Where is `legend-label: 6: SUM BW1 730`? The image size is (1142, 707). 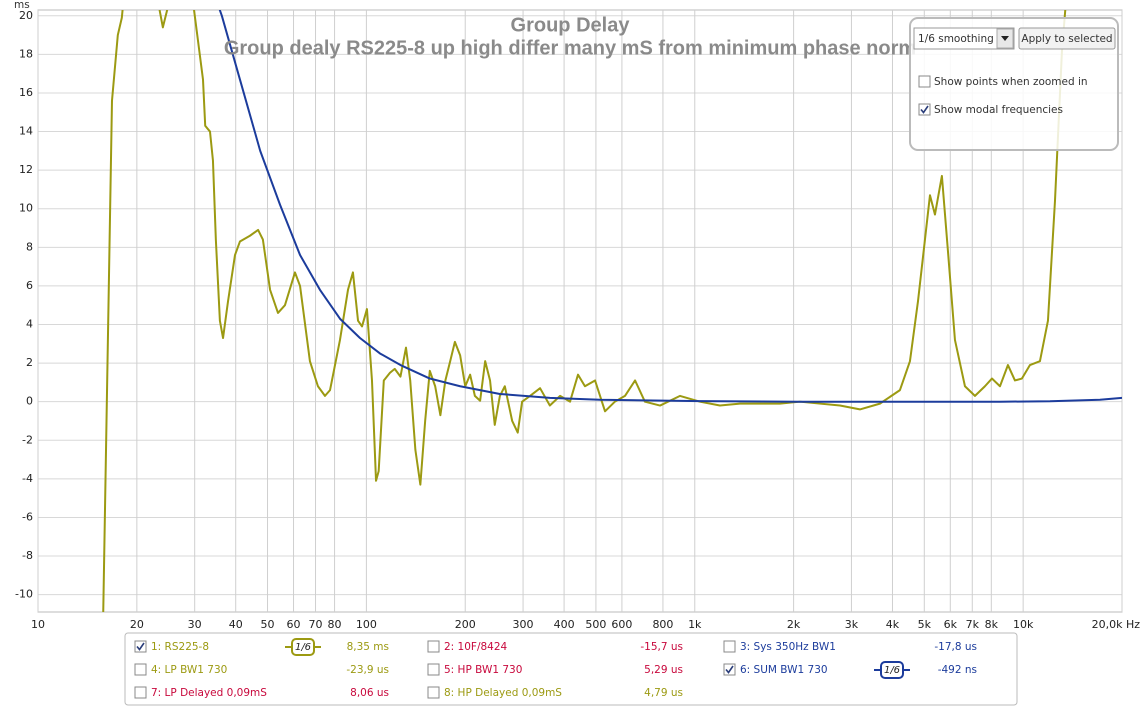 legend-label: 6: SUM BW1 730 is located at coordinates (784, 670).